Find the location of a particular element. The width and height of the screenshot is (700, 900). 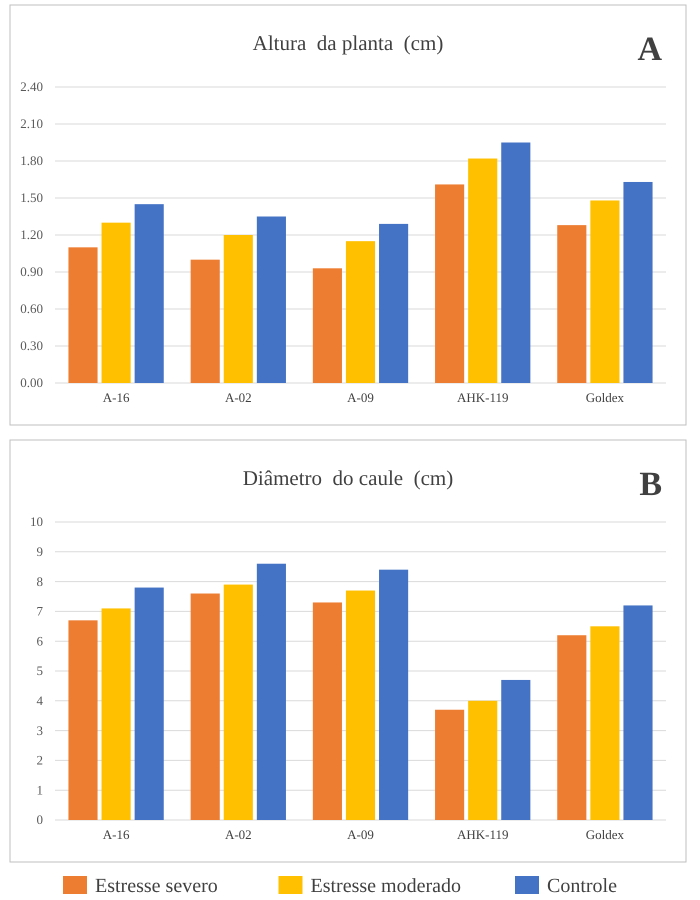

y-tick-label: 2 is located at coordinates (39, 760).